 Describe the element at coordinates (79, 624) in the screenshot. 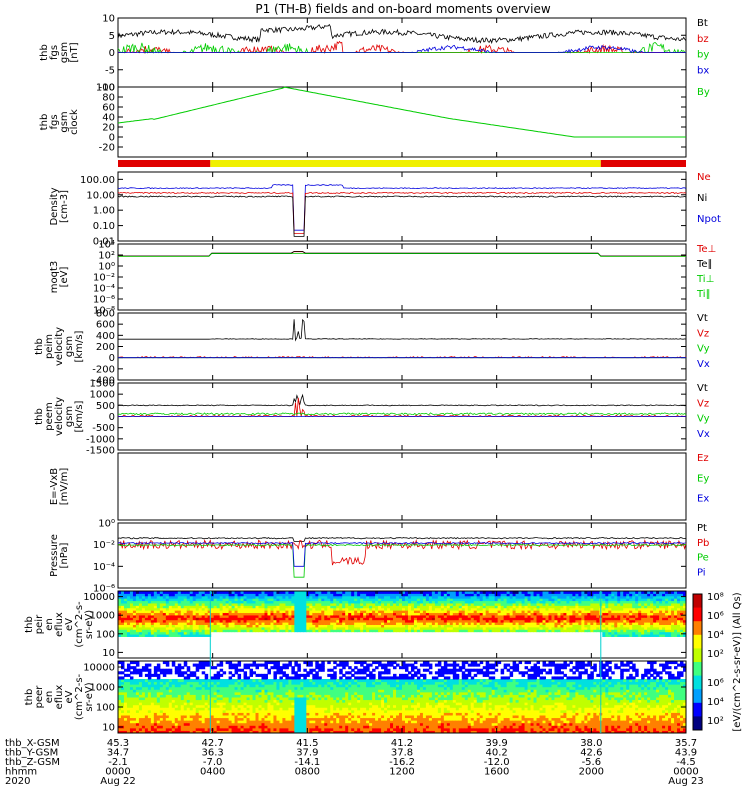

I see `y-axis-label: (cm^2-s-` at that location.